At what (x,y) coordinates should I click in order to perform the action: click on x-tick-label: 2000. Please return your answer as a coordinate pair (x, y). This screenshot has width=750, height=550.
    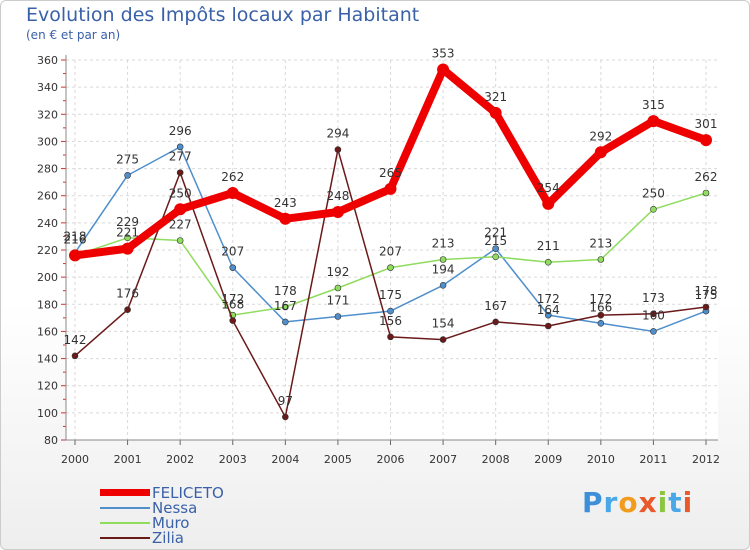
    Looking at the image, I should click on (75, 459).